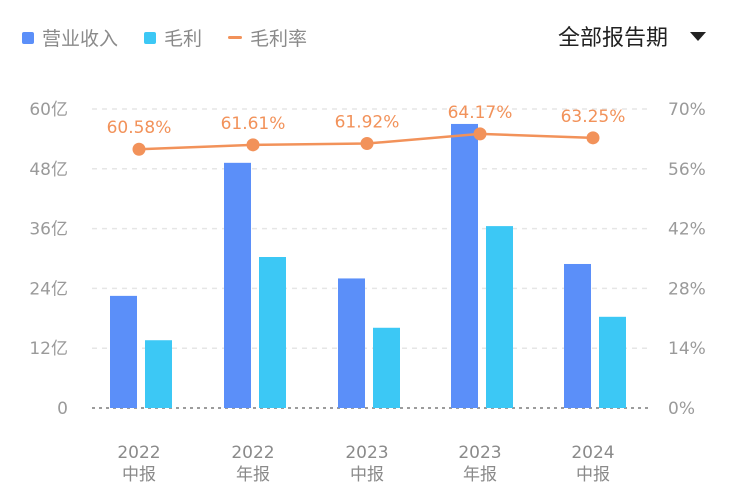 This screenshot has width=734, height=495. What do you see at coordinates (48, 110) in the screenshot?
I see `y-left-tick-label: 60亿` at bounding box center [48, 110].